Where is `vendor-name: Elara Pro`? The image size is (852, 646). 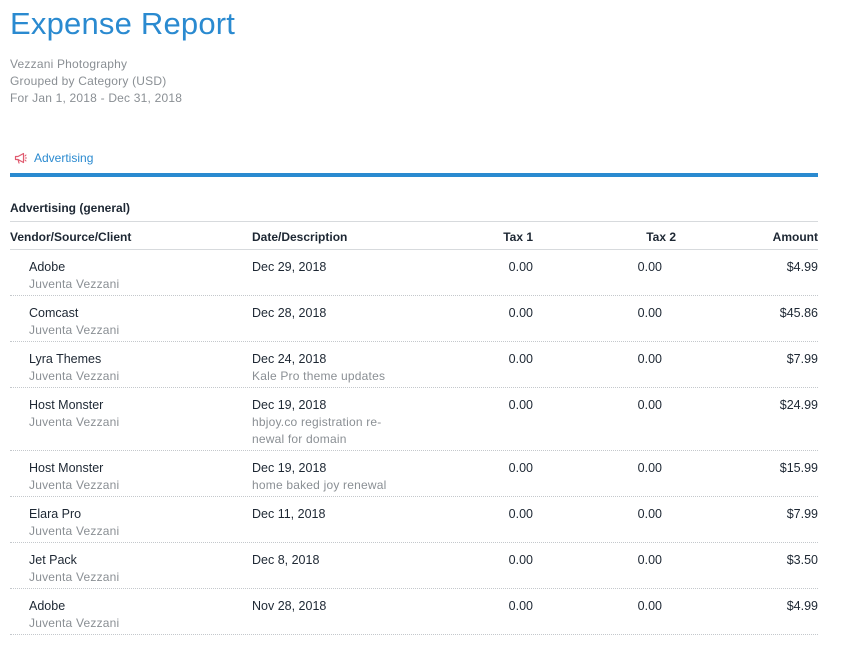
vendor-name: Elara Pro is located at coordinates (55, 514).